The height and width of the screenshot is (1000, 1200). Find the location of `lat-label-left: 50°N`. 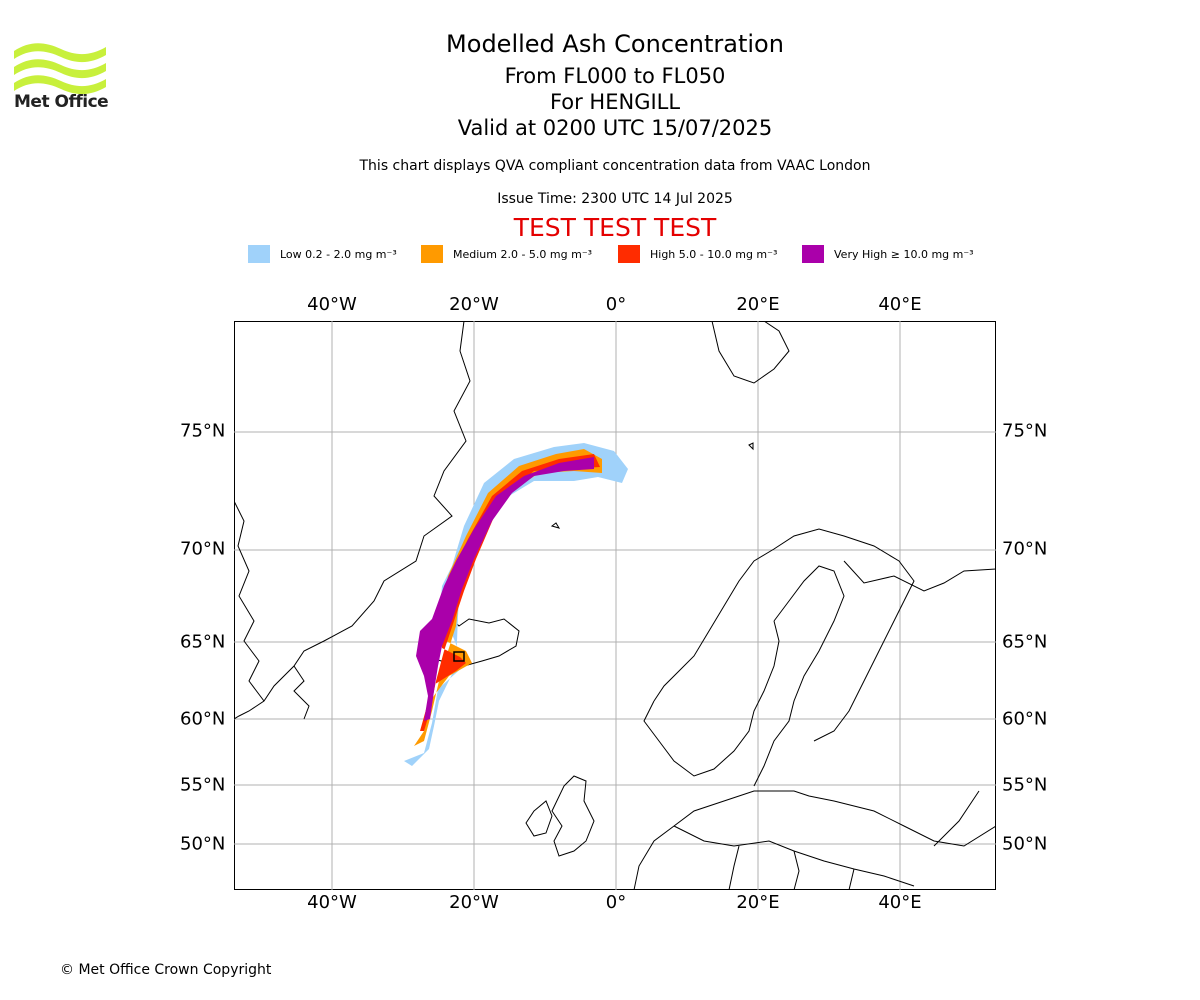

lat-label-left: 50°N is located at coordinates (203, 844).